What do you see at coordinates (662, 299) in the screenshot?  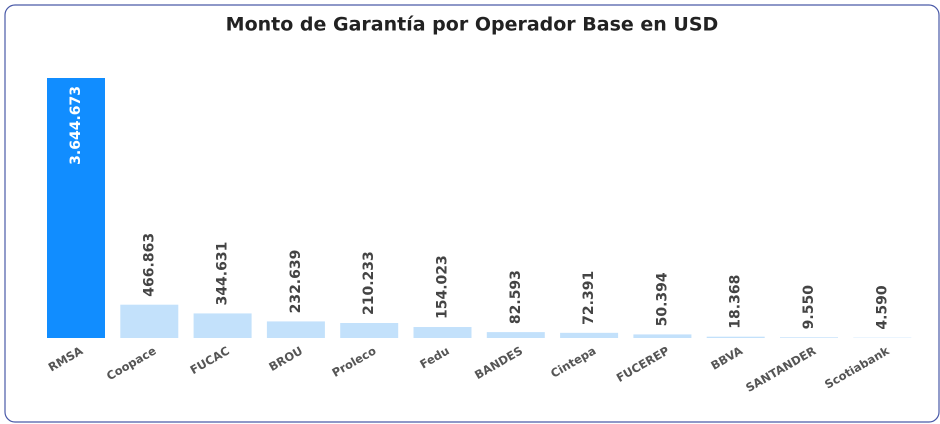 I see `data-label: 50.394` at bounding box center [662, 299].